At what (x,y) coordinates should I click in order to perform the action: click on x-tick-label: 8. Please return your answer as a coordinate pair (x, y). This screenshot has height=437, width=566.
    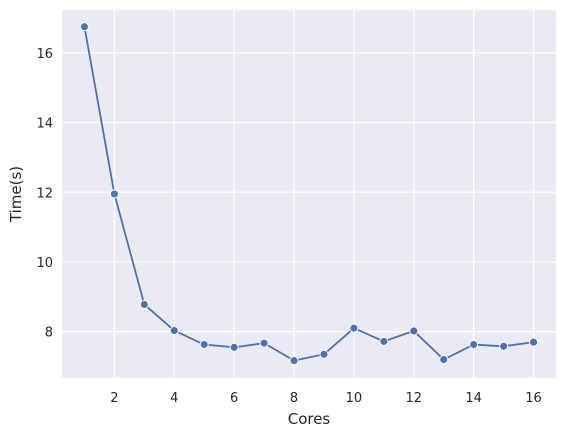
    Looking at the image, I should click on (294, 398).